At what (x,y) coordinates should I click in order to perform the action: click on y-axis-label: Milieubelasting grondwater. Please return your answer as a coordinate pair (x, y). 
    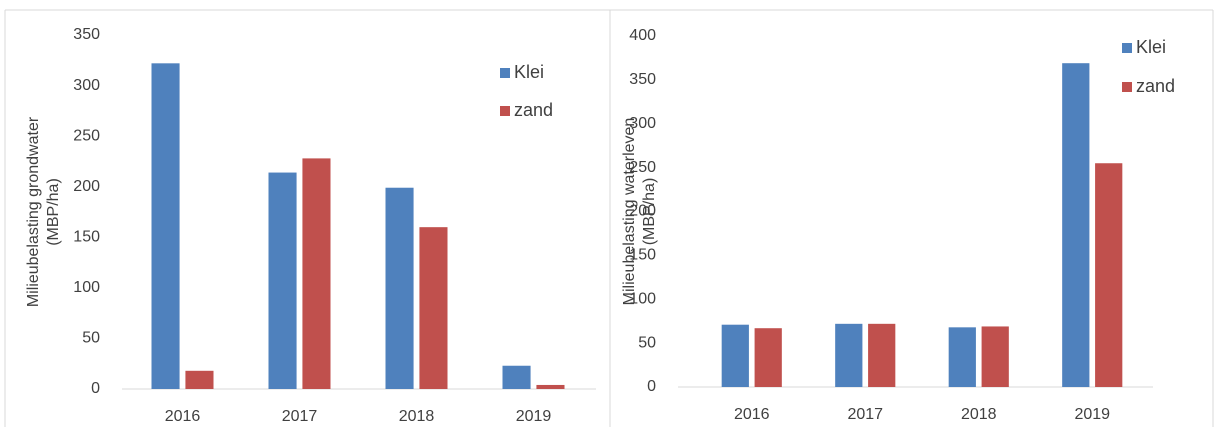
    Looking at the image, I should click on (33, 211).